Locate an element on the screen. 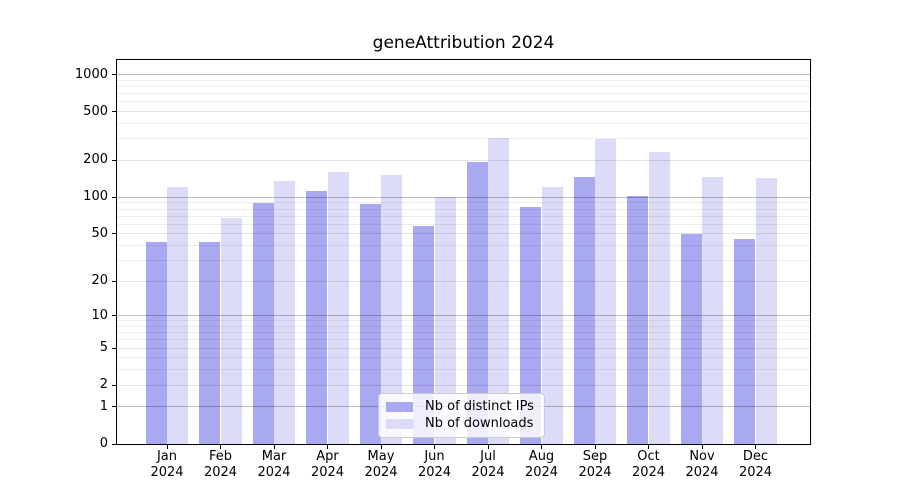  legend-label-distinct-ips: Nb of distinct IPs is located at coordinates (479, 406).